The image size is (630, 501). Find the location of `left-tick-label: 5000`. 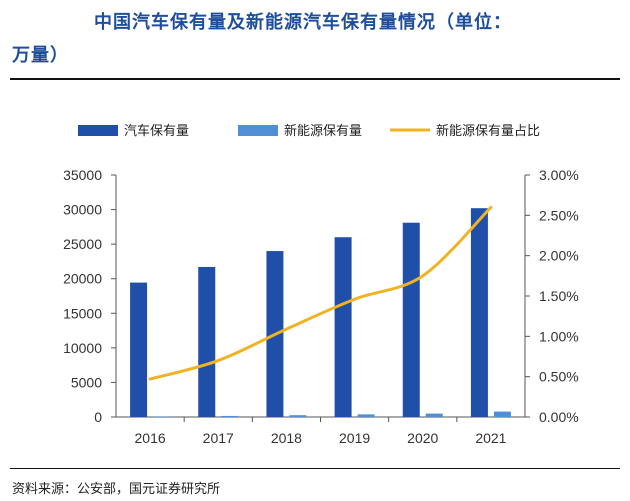

left-tick-label: 5000 is located at coordinates (86, 382).